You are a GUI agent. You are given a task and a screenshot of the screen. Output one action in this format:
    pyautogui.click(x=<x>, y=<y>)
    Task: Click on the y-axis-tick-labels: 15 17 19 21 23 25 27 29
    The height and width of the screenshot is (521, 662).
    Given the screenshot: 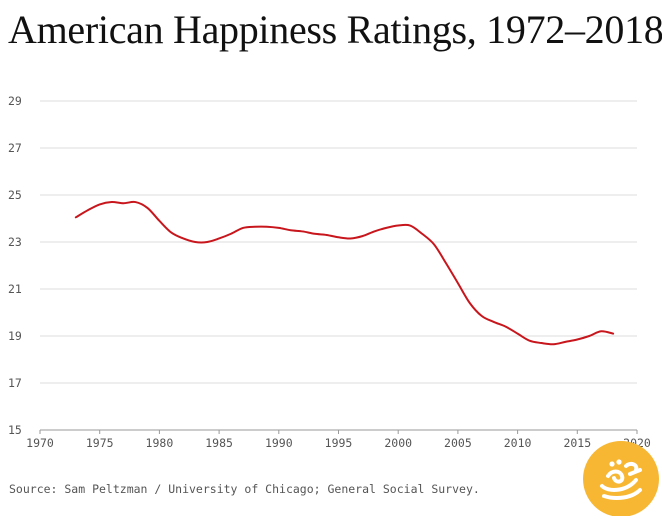 What is the action you would take?
    pyautogui.click(x=15, y=265)
    